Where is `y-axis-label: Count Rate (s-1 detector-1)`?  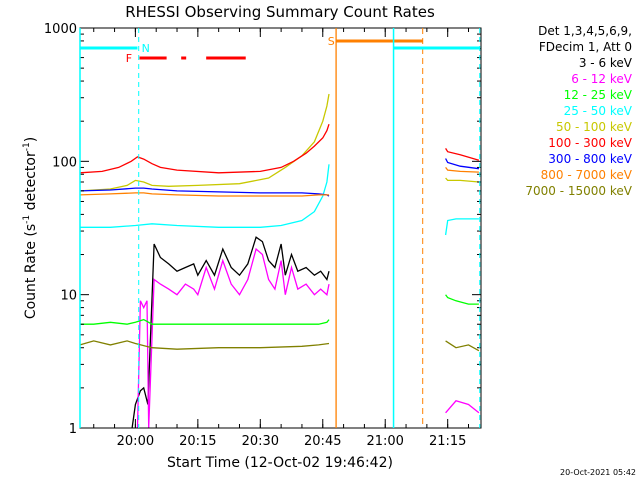 y-axis-label: Count Rate (s-1 detector-1) is located at coordinates (30, 228).